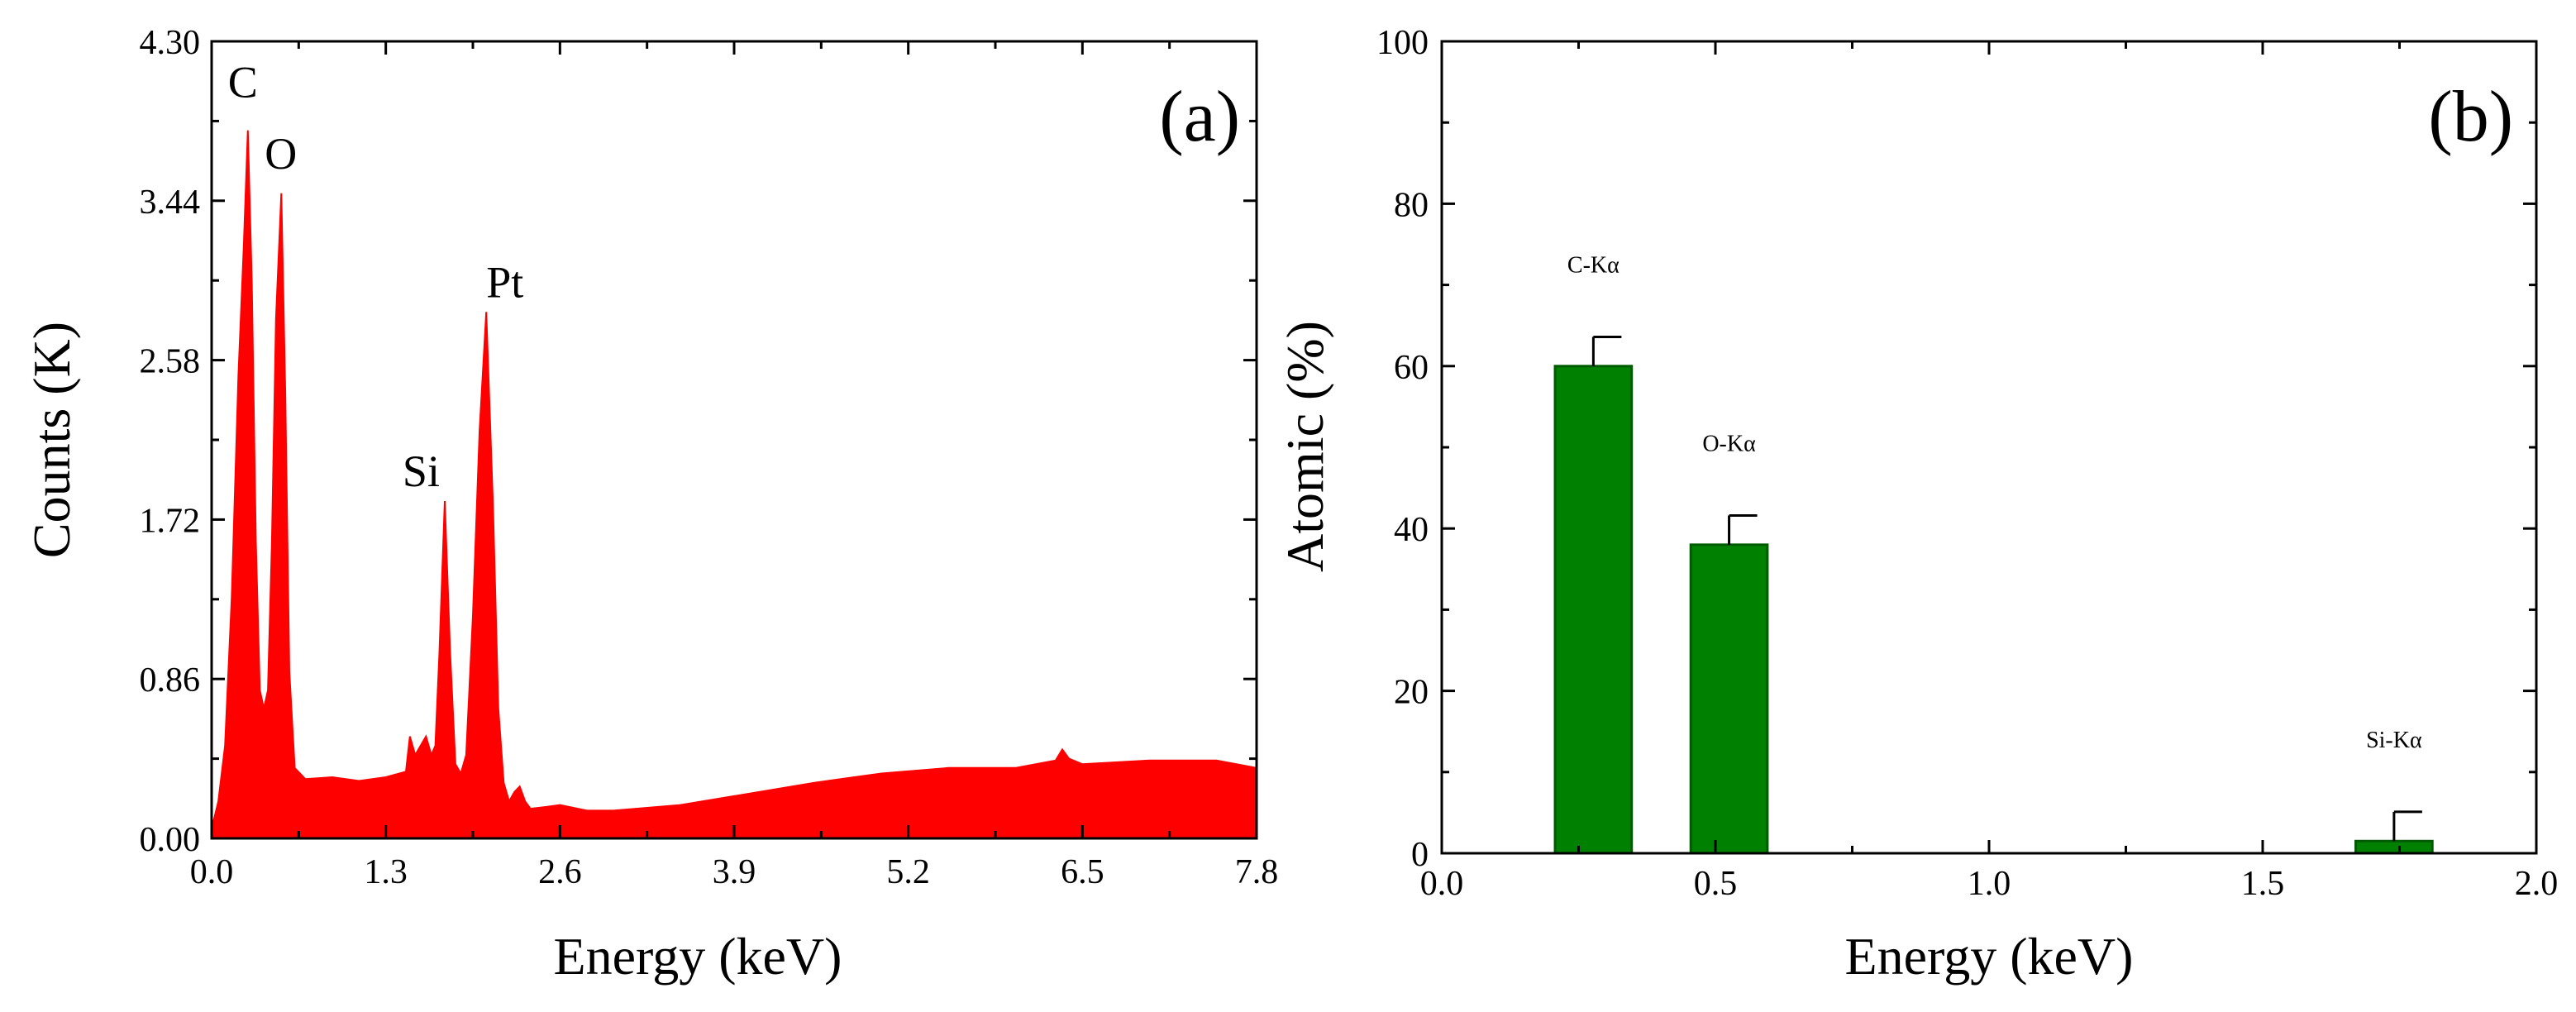 The height and width of the screenshot is (1012, 2576). I want to click on a-x-tick-label: 2.6, so click(560, 872).